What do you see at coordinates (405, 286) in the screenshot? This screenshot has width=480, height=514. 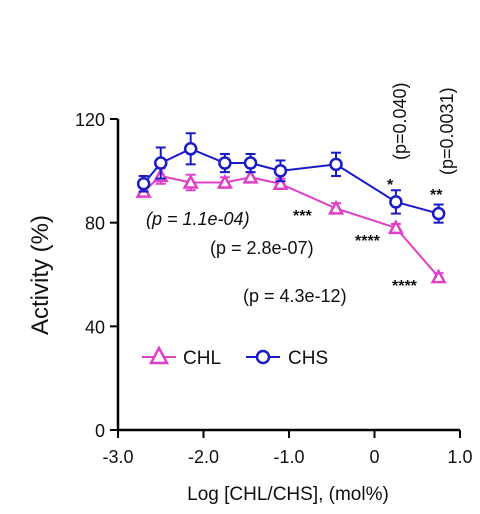 I see `significance-stars-3: ****` at bounding box center [405, 286].